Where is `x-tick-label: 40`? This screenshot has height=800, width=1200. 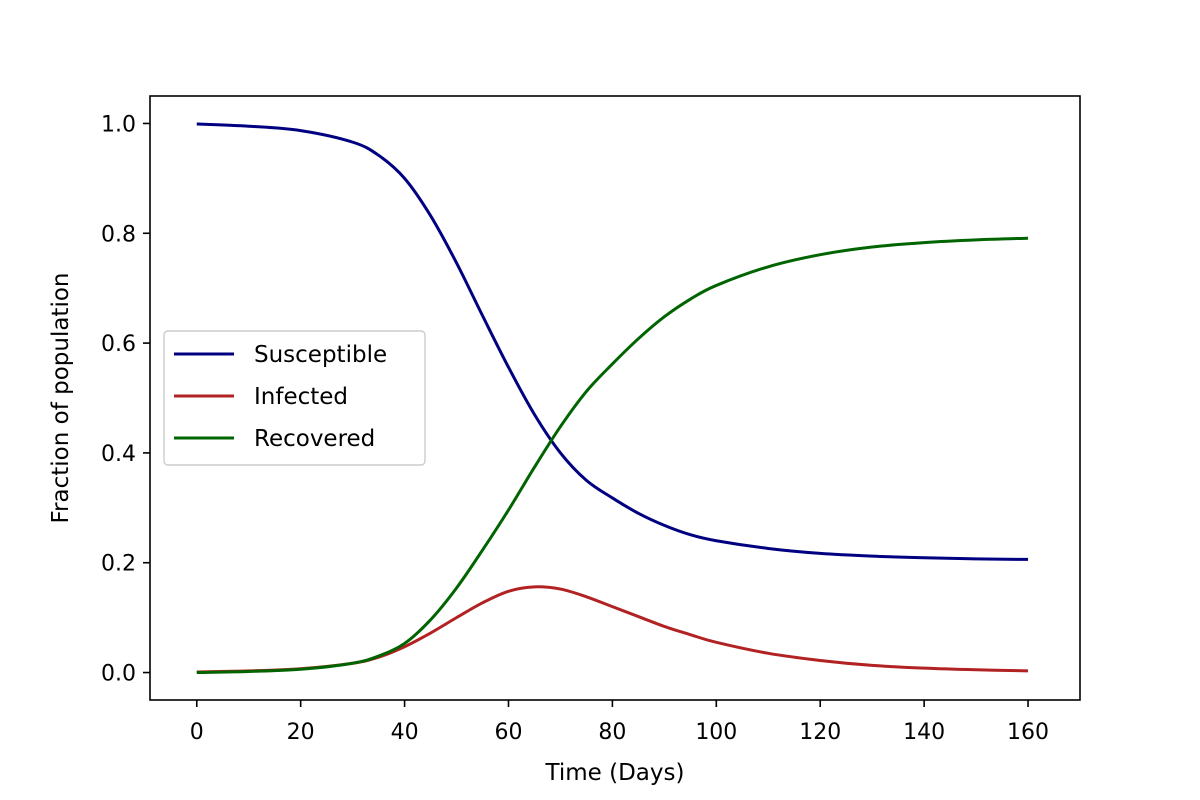
x-tick-label: 40 is located at coordinates (405, 732).